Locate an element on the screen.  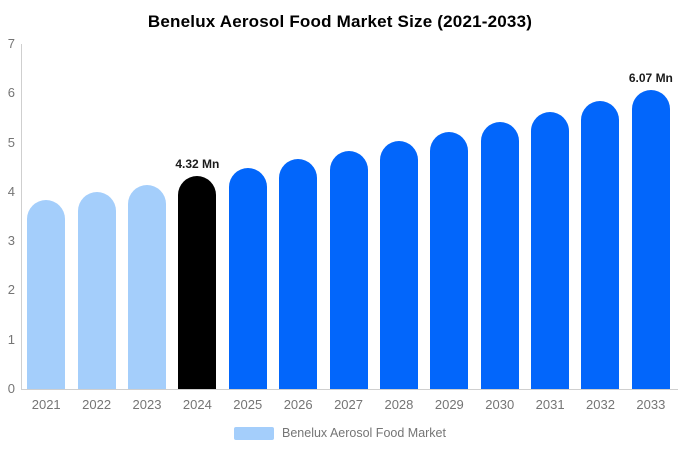
bar-slot-2021 is located at coordinates (46, 216).